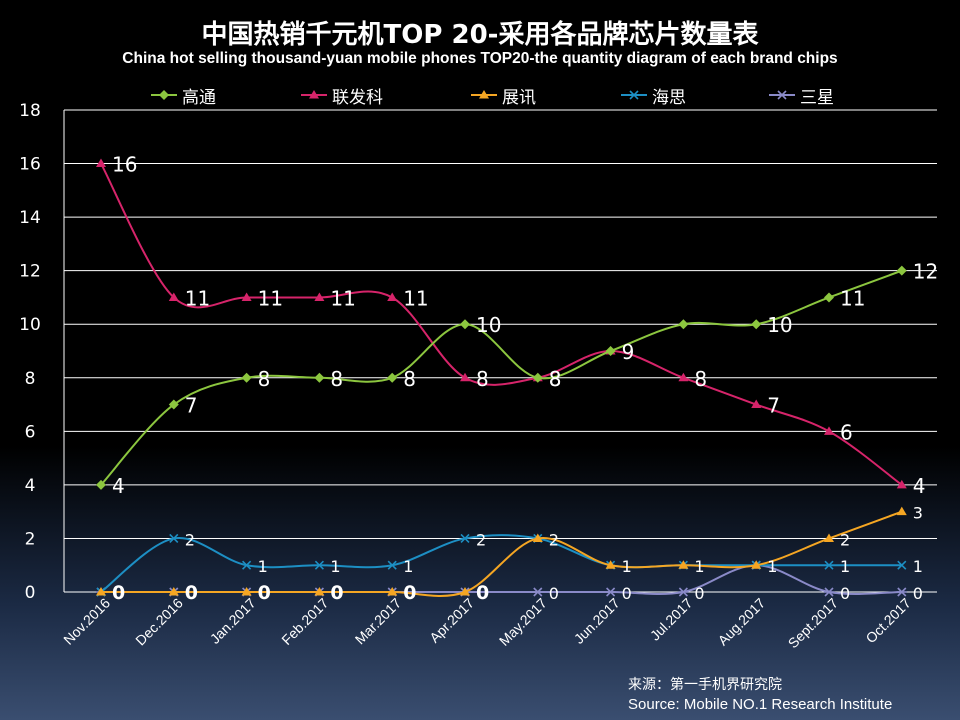 The image size is (960, 720). What do you see at coordinates (597, 621) in the screenshot?
I see `x-tick-label-7: Jun.2017` at bounding box center [597, 621].